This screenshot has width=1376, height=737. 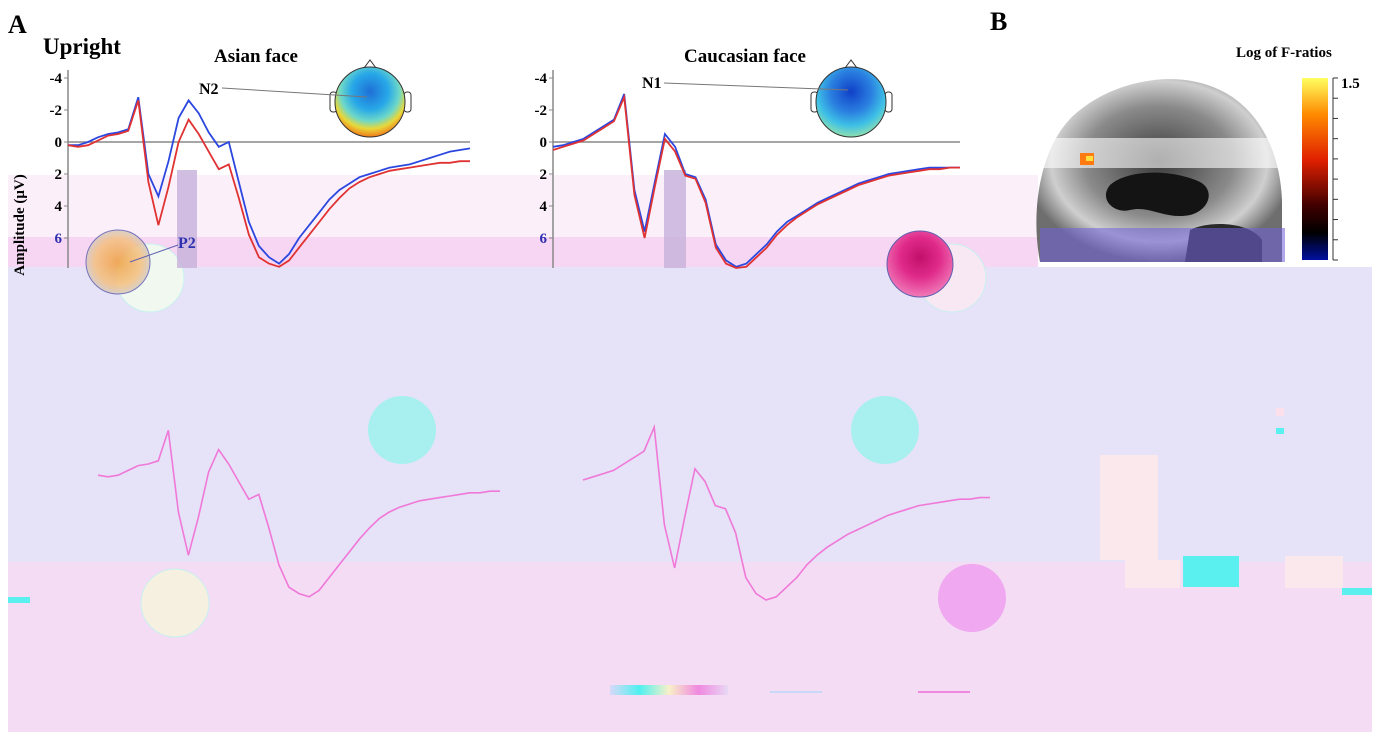 I want to click on y-axis-label: Amplitude (μV), so click(x=20, y=224).